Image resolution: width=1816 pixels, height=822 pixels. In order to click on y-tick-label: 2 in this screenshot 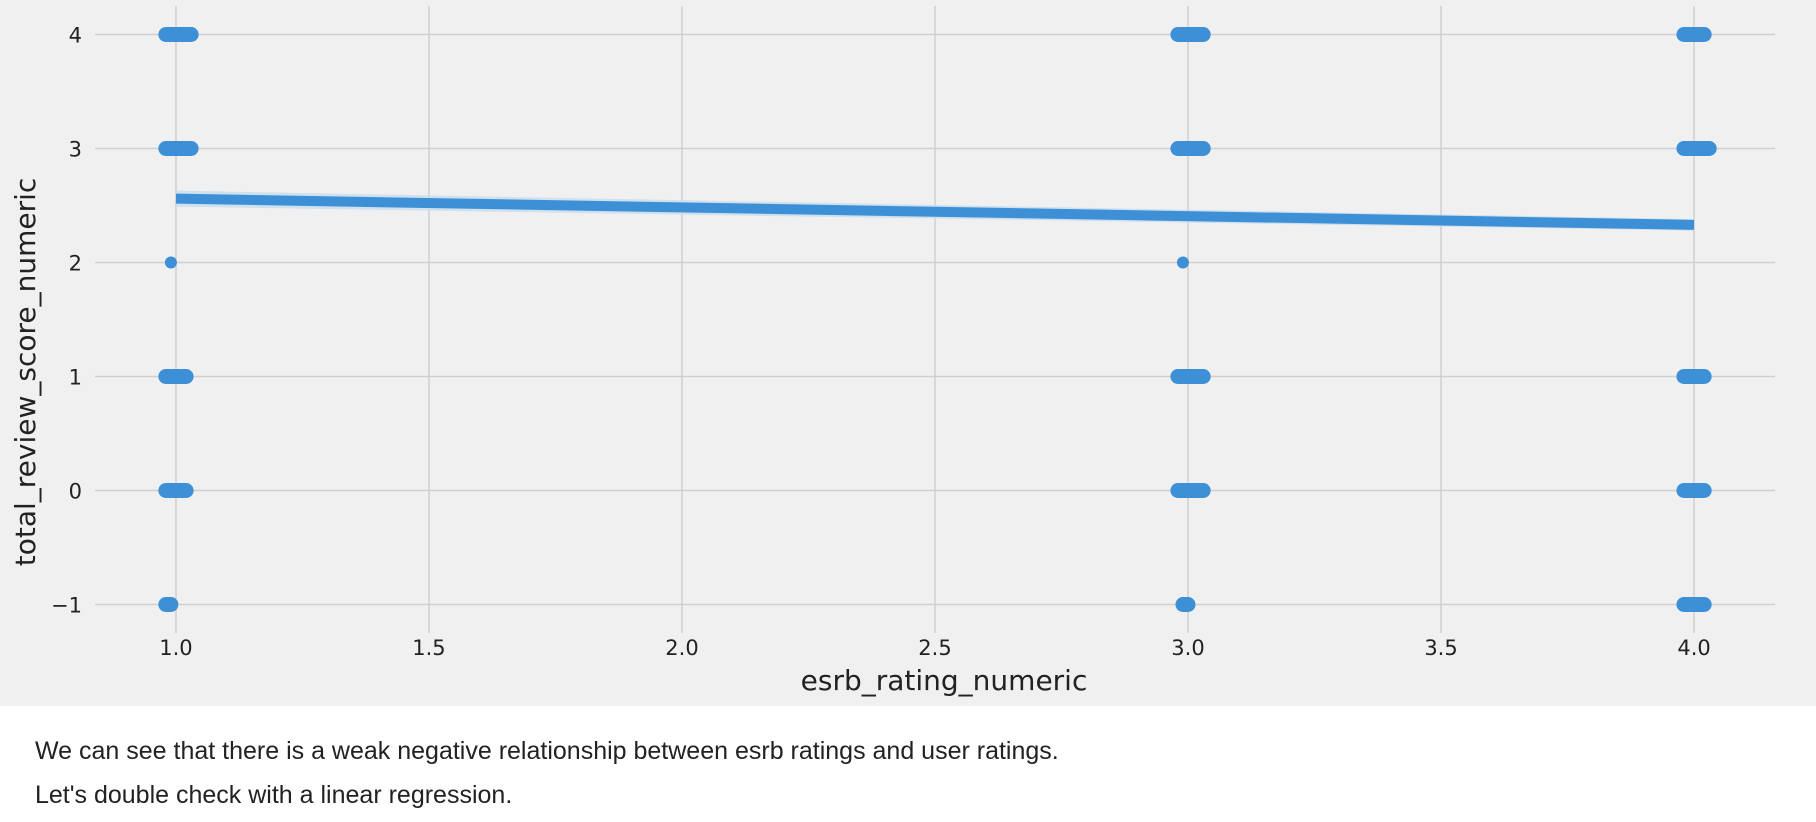, I will do `click(75, 264)`.